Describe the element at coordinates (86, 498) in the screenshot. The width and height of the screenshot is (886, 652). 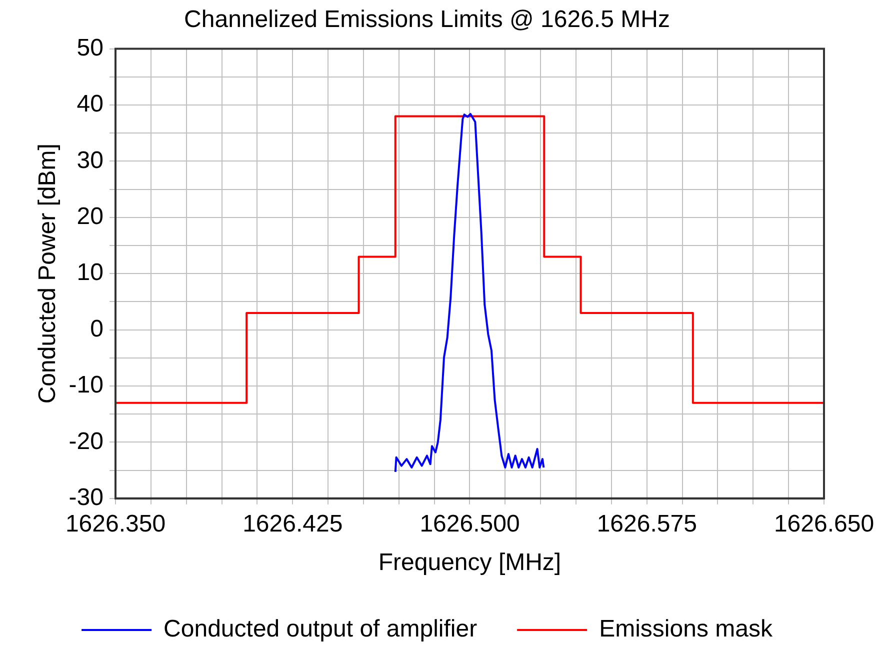
I see `y-tick-label: -30` at that location.